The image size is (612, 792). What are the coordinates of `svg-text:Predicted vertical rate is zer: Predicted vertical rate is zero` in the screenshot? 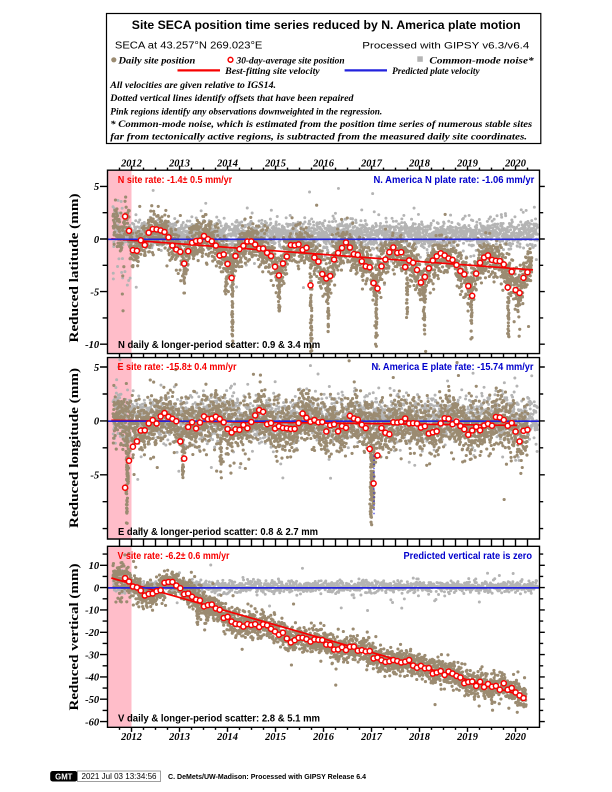 It's located at (468, 556).